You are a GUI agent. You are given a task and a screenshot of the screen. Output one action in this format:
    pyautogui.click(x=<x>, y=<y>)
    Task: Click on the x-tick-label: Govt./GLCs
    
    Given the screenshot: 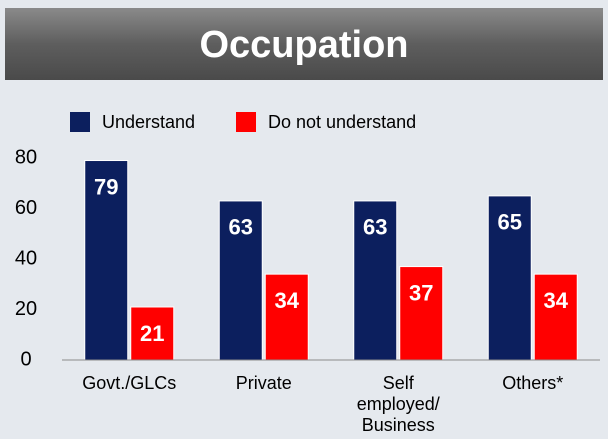 What is the action you would take?
    pyautogui.click(x=129, y=383)
    